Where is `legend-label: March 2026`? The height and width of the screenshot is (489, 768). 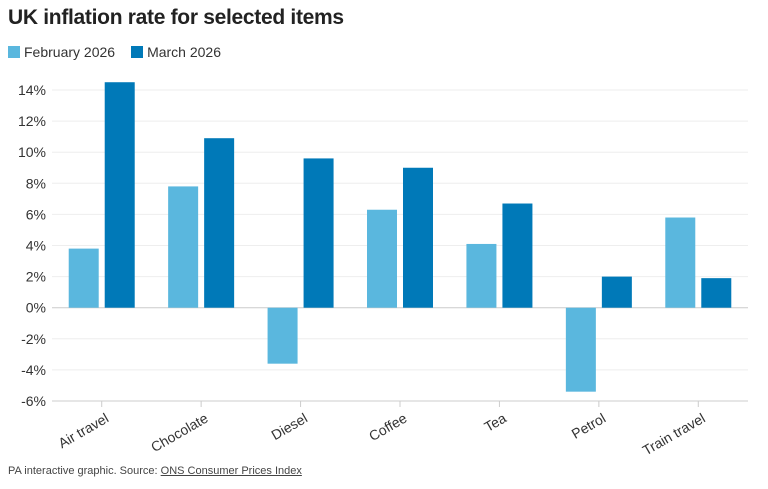 legend-label: March 2026 is located at coordinates (184, 52).